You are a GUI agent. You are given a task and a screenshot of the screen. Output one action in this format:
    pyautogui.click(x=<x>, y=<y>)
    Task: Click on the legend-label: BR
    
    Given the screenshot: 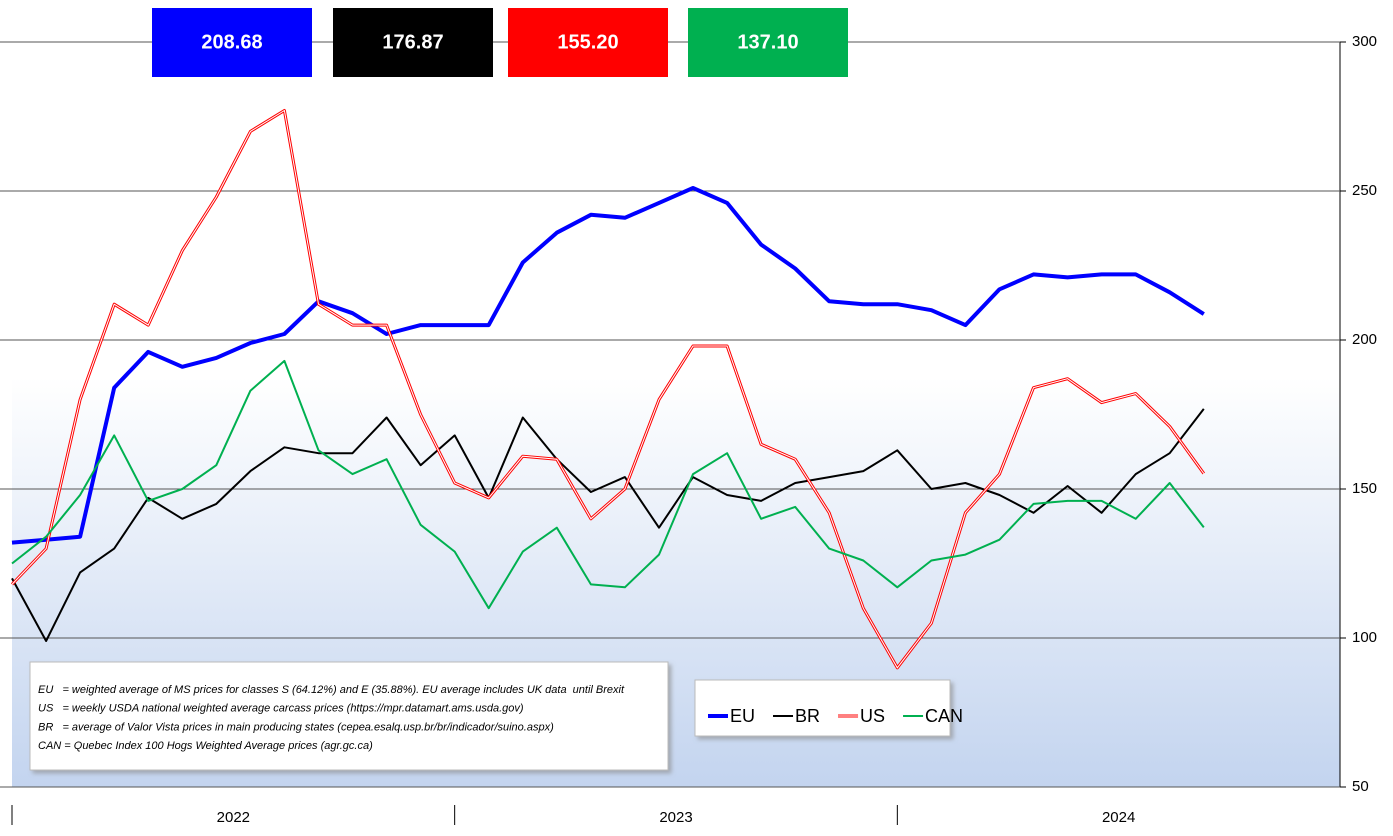 What is the action you would take?
    pyautogui.click(x=807, y=716)
    